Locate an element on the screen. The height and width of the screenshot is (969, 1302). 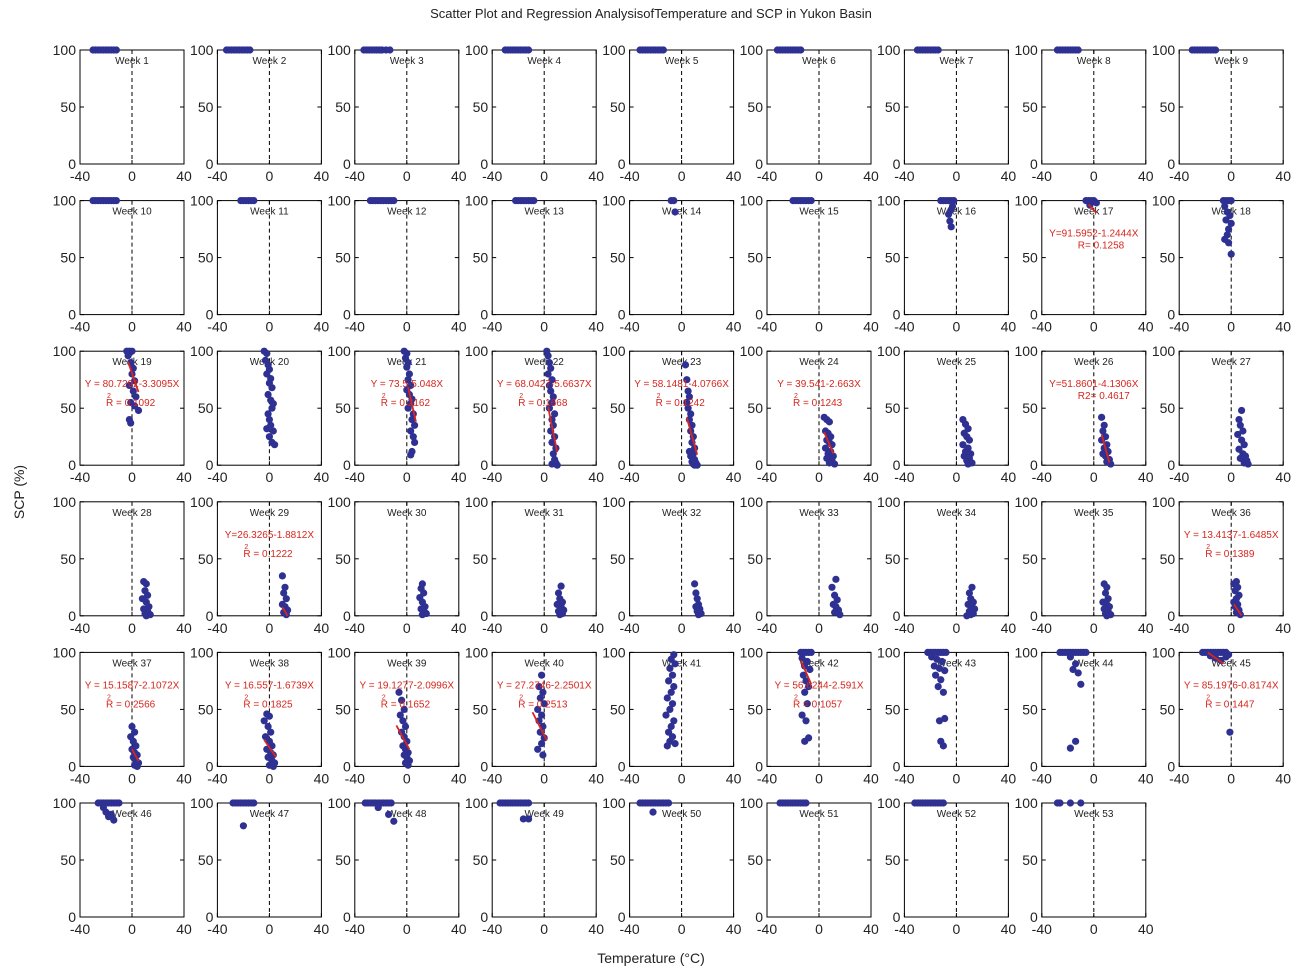
week-label: Week 44 is located at coordinates (1094, 663).